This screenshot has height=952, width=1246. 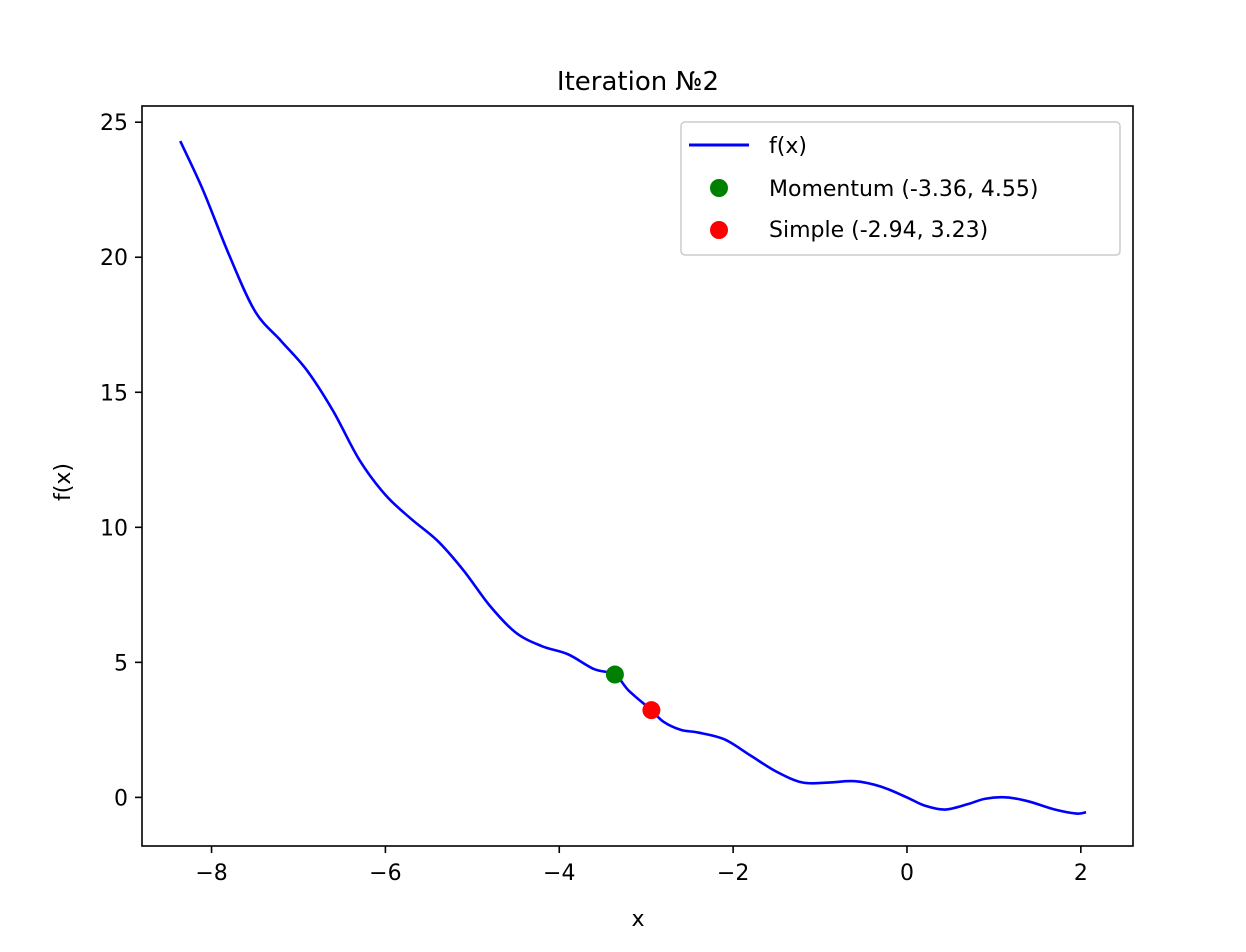 I want to click on y-axis: 0 5 10 15 20 25, so click(x=121, y=461).